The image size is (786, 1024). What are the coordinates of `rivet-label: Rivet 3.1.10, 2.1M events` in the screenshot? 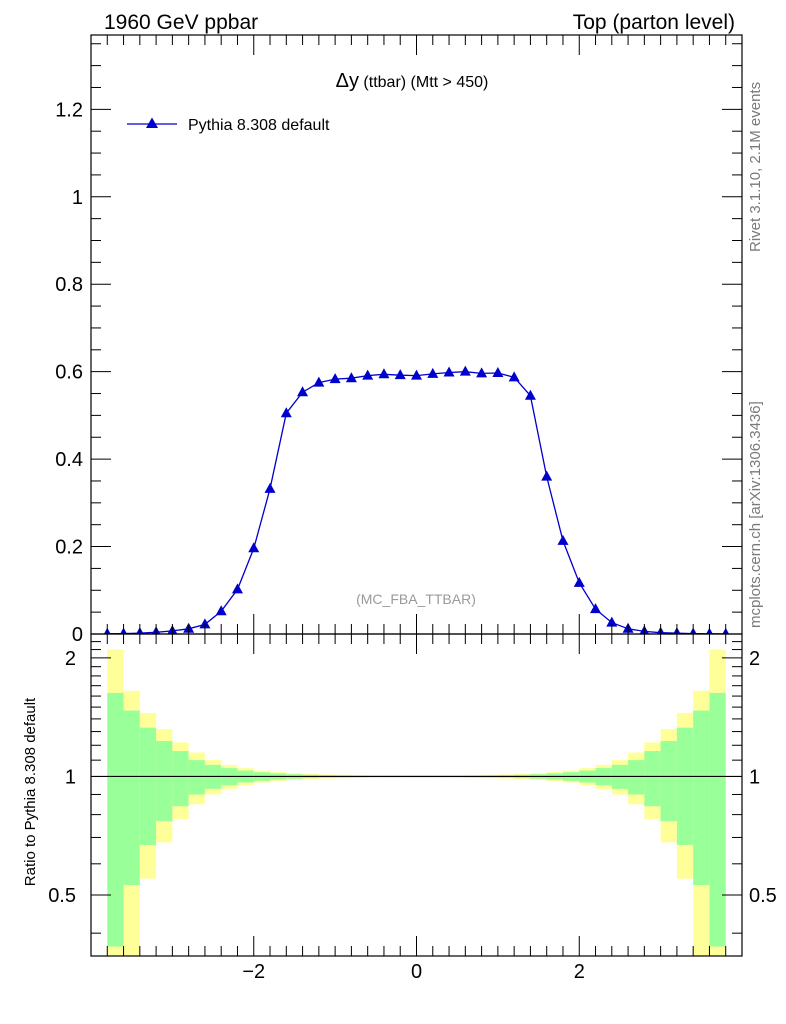 It's located at (755, 167).